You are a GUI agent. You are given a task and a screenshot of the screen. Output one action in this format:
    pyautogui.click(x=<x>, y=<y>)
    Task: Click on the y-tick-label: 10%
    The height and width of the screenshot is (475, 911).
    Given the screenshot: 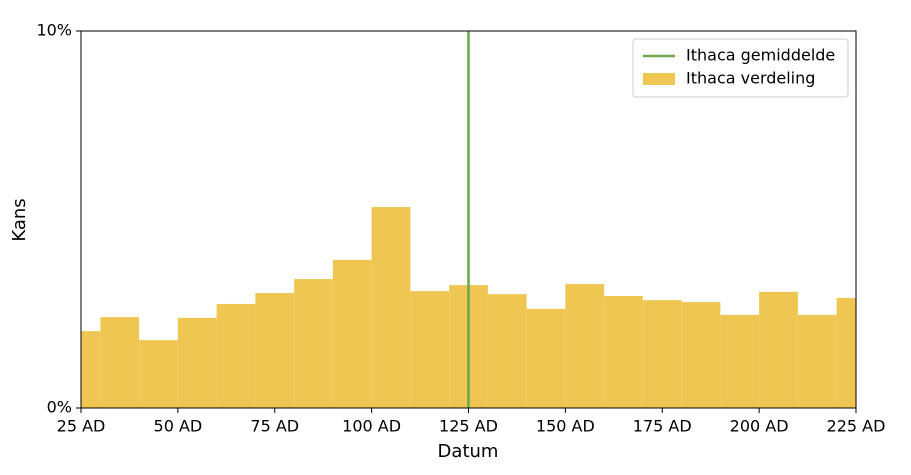 What is the action you would take?
    pyautogui.click(x=54, y=30)
    